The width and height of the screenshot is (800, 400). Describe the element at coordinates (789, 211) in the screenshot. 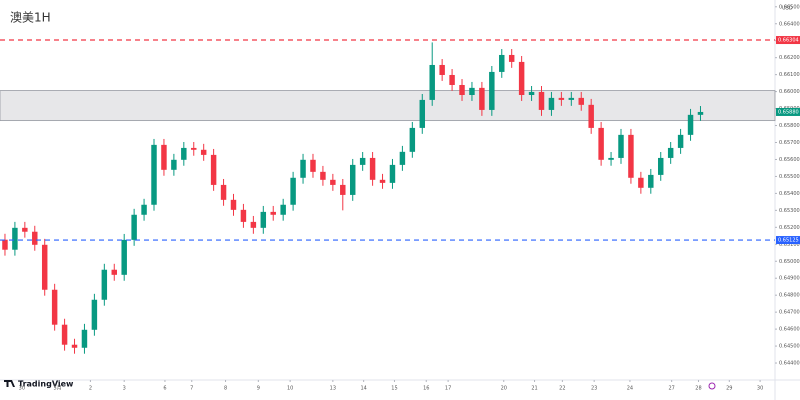

I see `y-tick-label: 0.65300` at that location.